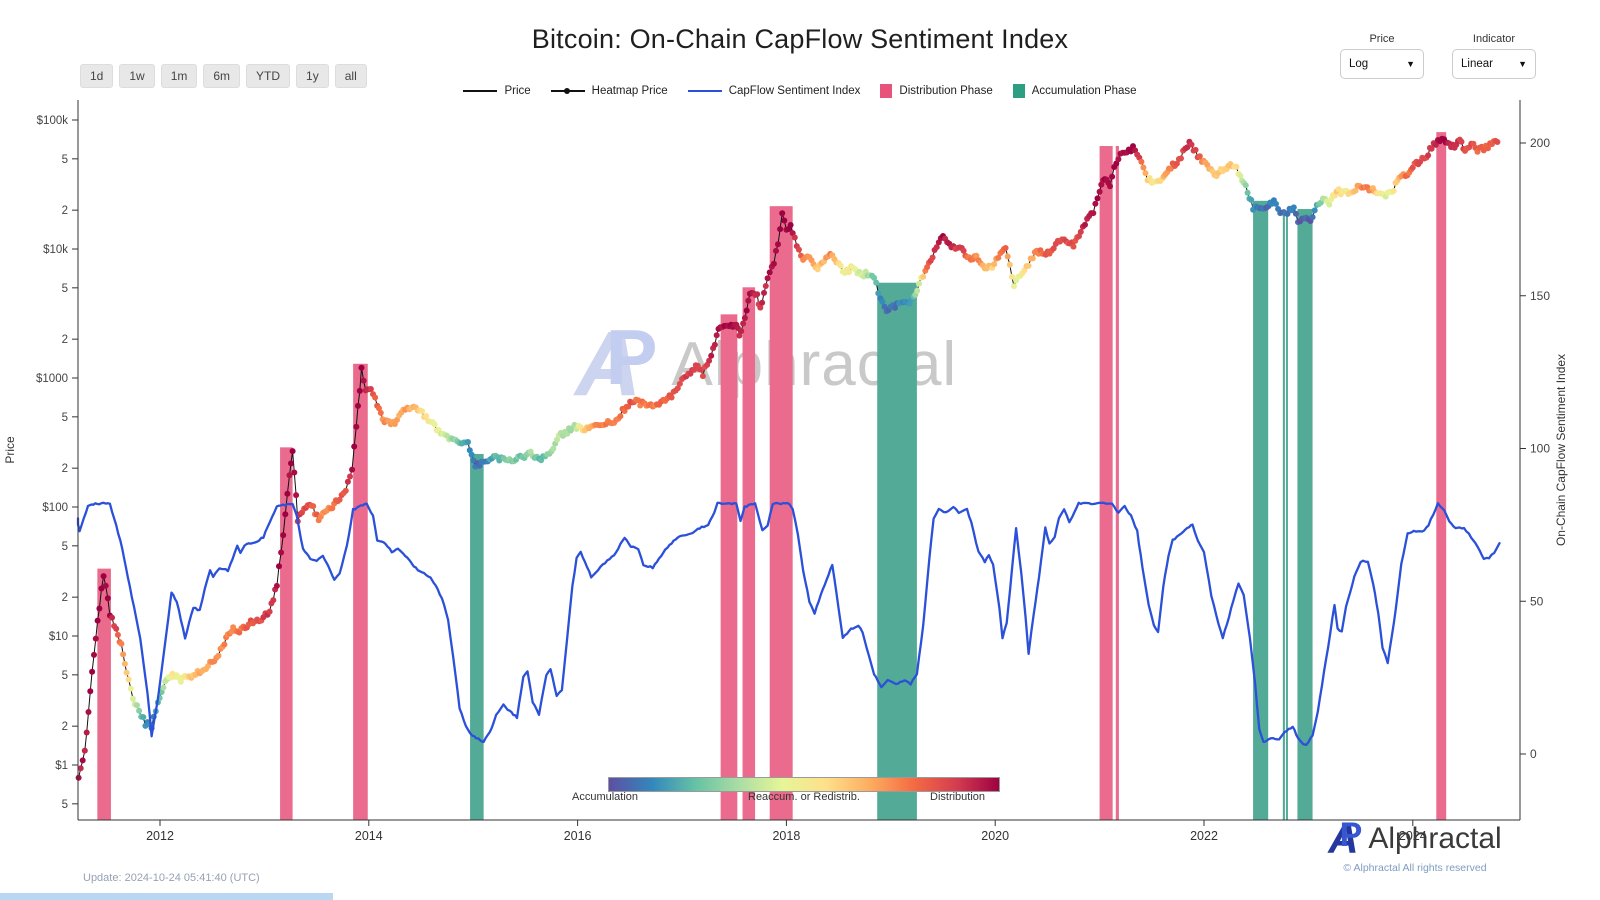 The width and height of the screenshot is (1600, 900). Describe the element at coordinates (312, 76) in the screenshot. I see `range-button-1y: 1y` at that location.